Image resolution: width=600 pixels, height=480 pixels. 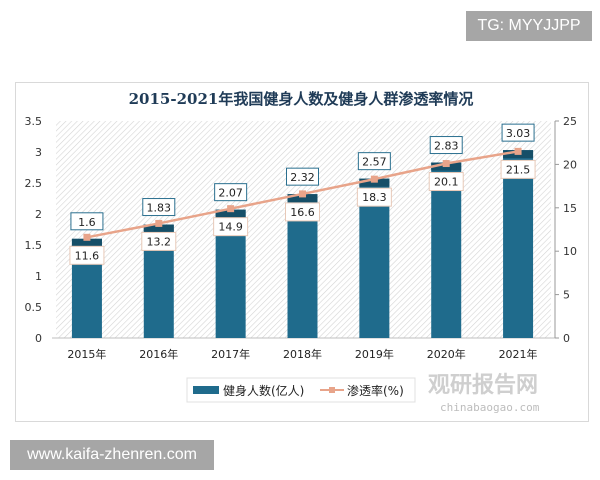 What do you see at coordinates (206, 390) in the screenshot?
I see `legend-swatch-bar` at bounding box center [206, 390].